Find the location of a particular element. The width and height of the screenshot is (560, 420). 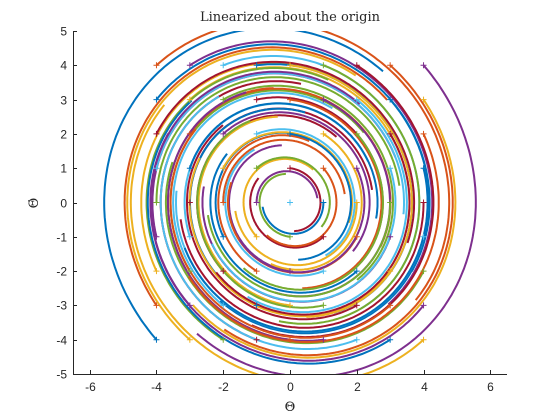

x-tick-label: -2 is located at coordinates (223, 387).